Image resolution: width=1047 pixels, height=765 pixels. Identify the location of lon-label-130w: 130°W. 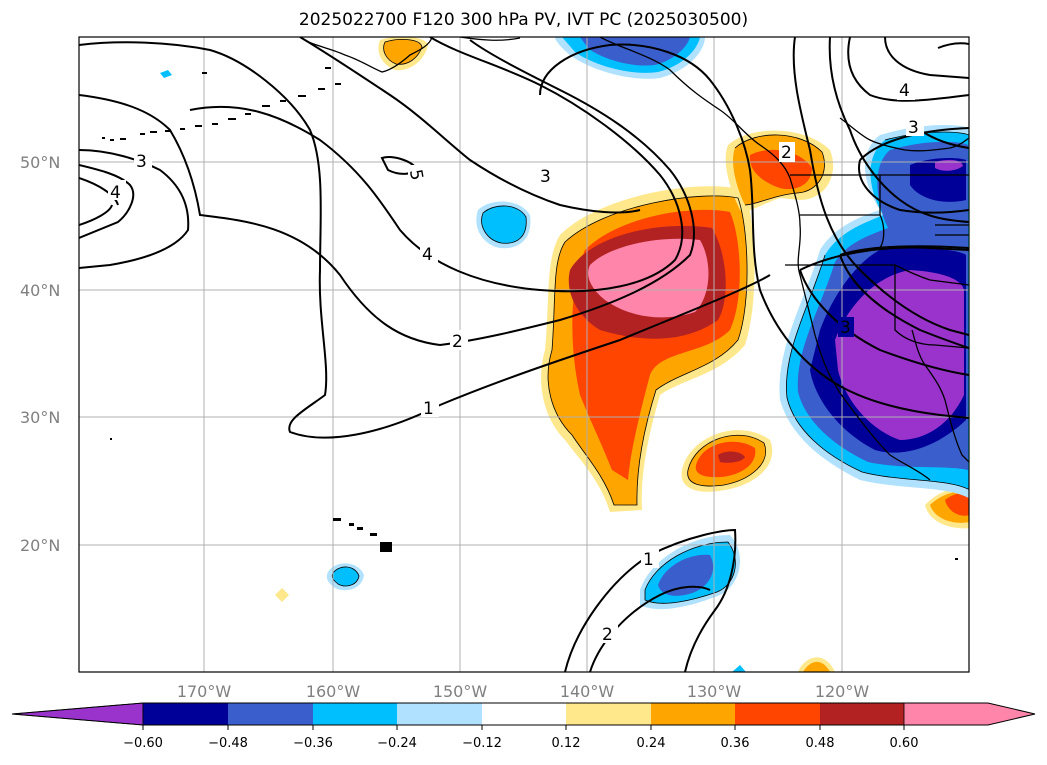
(714, 691).